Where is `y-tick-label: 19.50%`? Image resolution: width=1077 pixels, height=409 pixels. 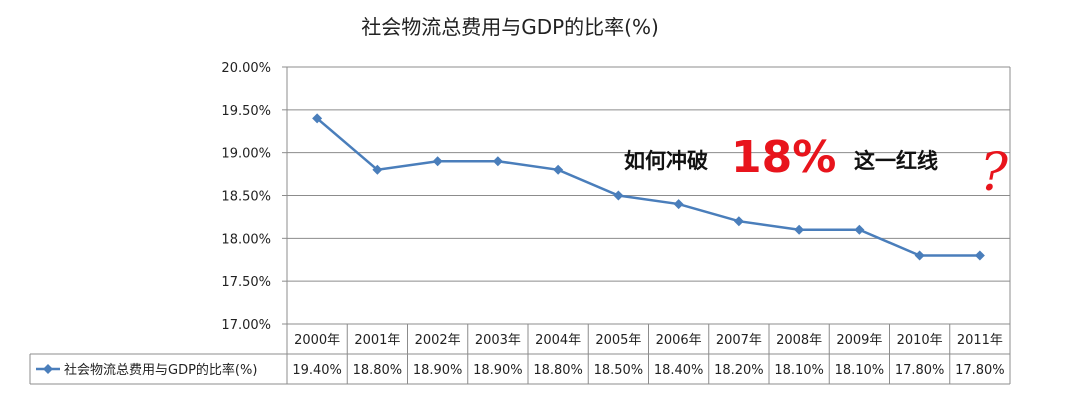 y-tick-label: 19.50% is located at coordinates (246, 111).